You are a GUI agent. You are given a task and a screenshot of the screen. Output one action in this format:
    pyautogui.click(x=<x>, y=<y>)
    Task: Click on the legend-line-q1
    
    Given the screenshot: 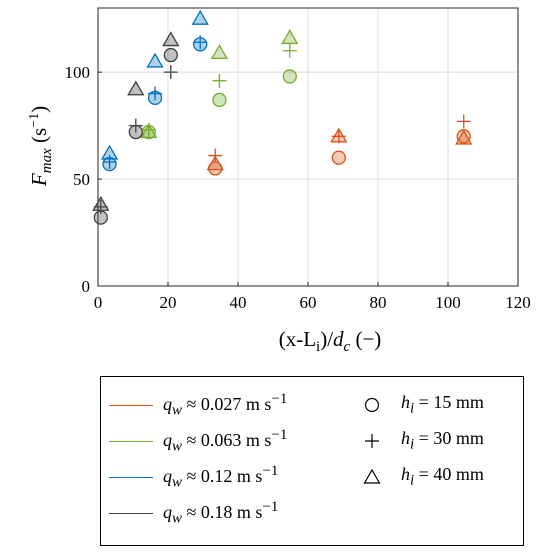 What is the action you would take?
    pyautogui.click(x=131, y=405)
    